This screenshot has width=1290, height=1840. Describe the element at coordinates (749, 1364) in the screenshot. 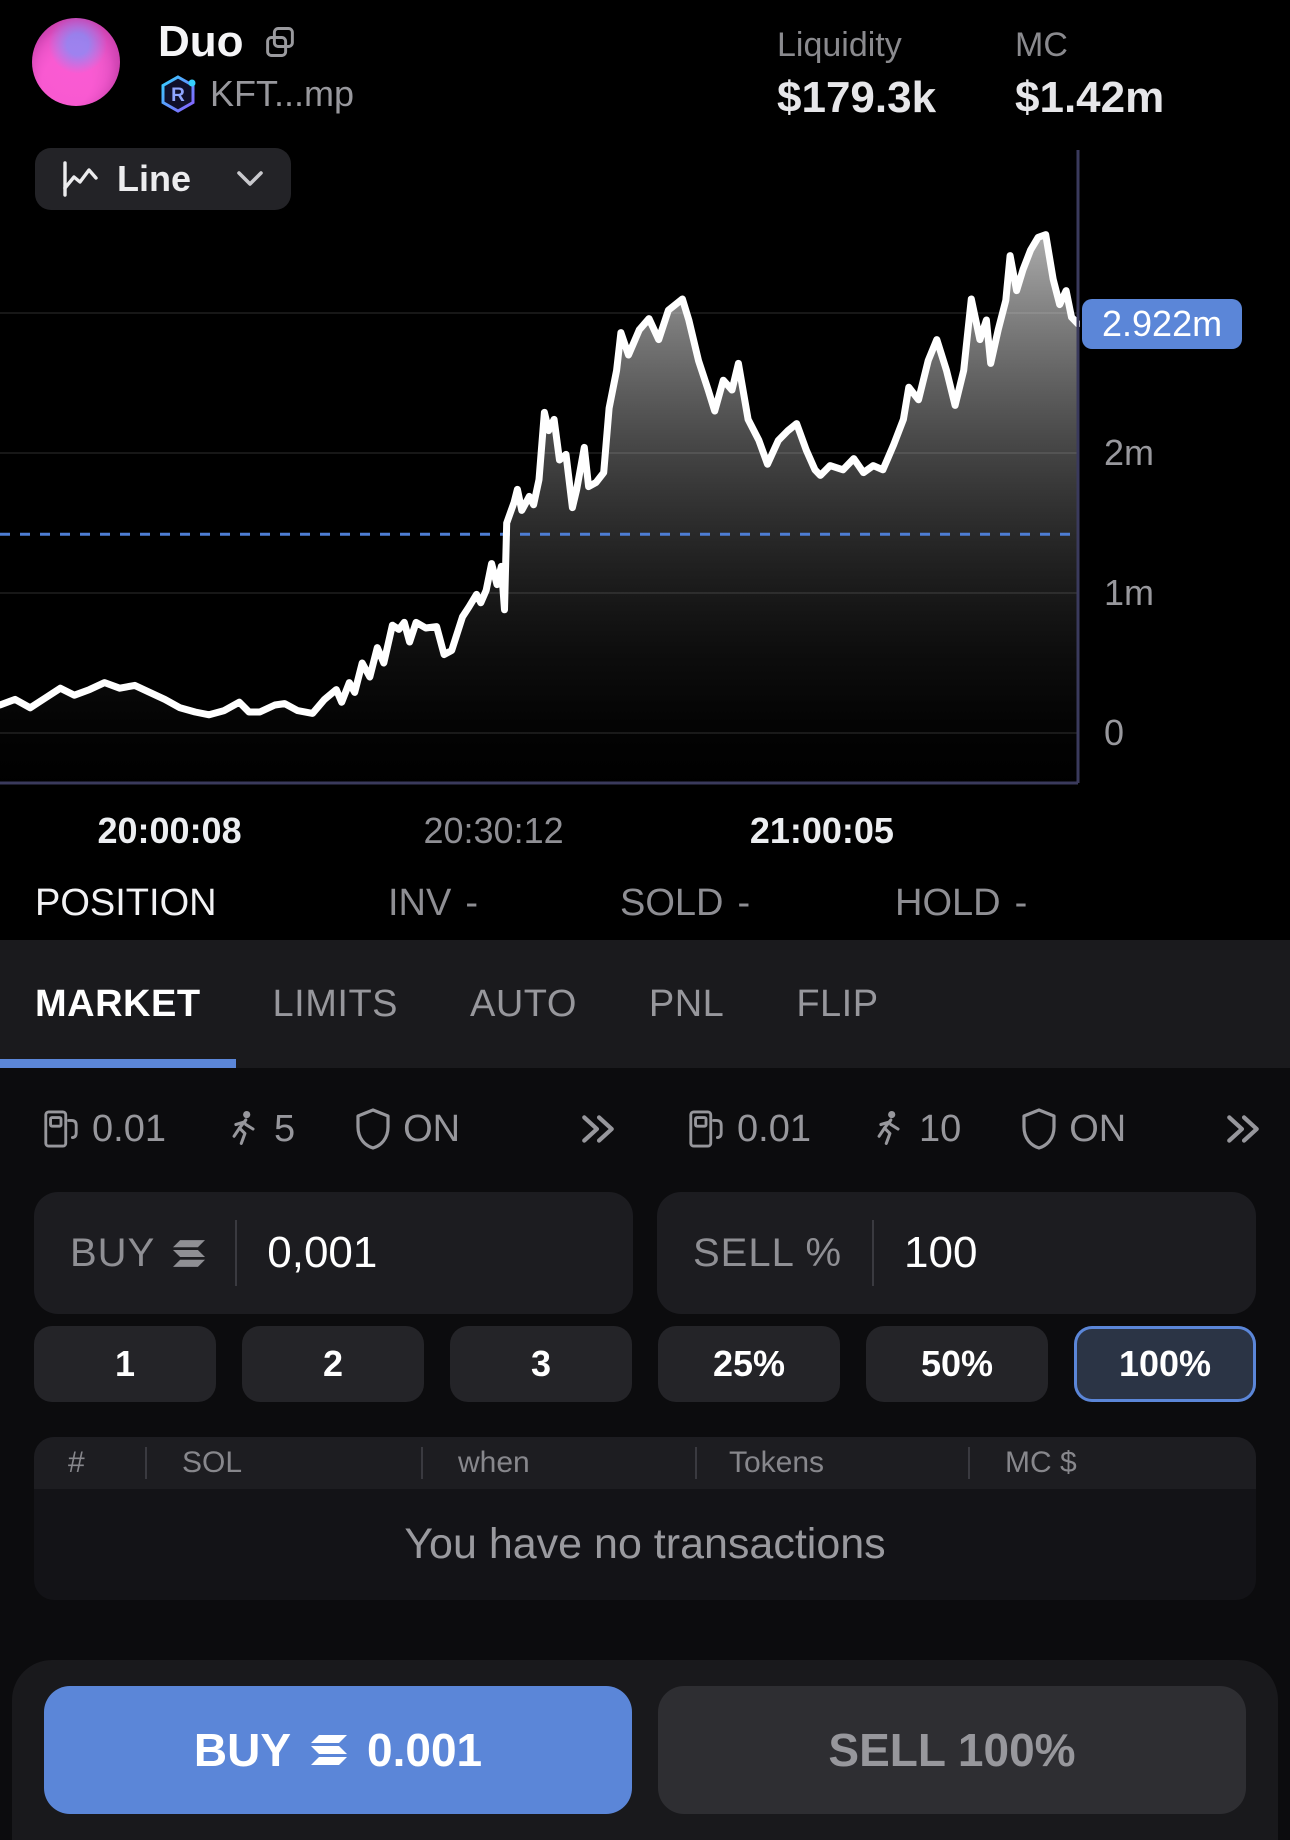

I see `sell-preset-25: 25%` at that location.